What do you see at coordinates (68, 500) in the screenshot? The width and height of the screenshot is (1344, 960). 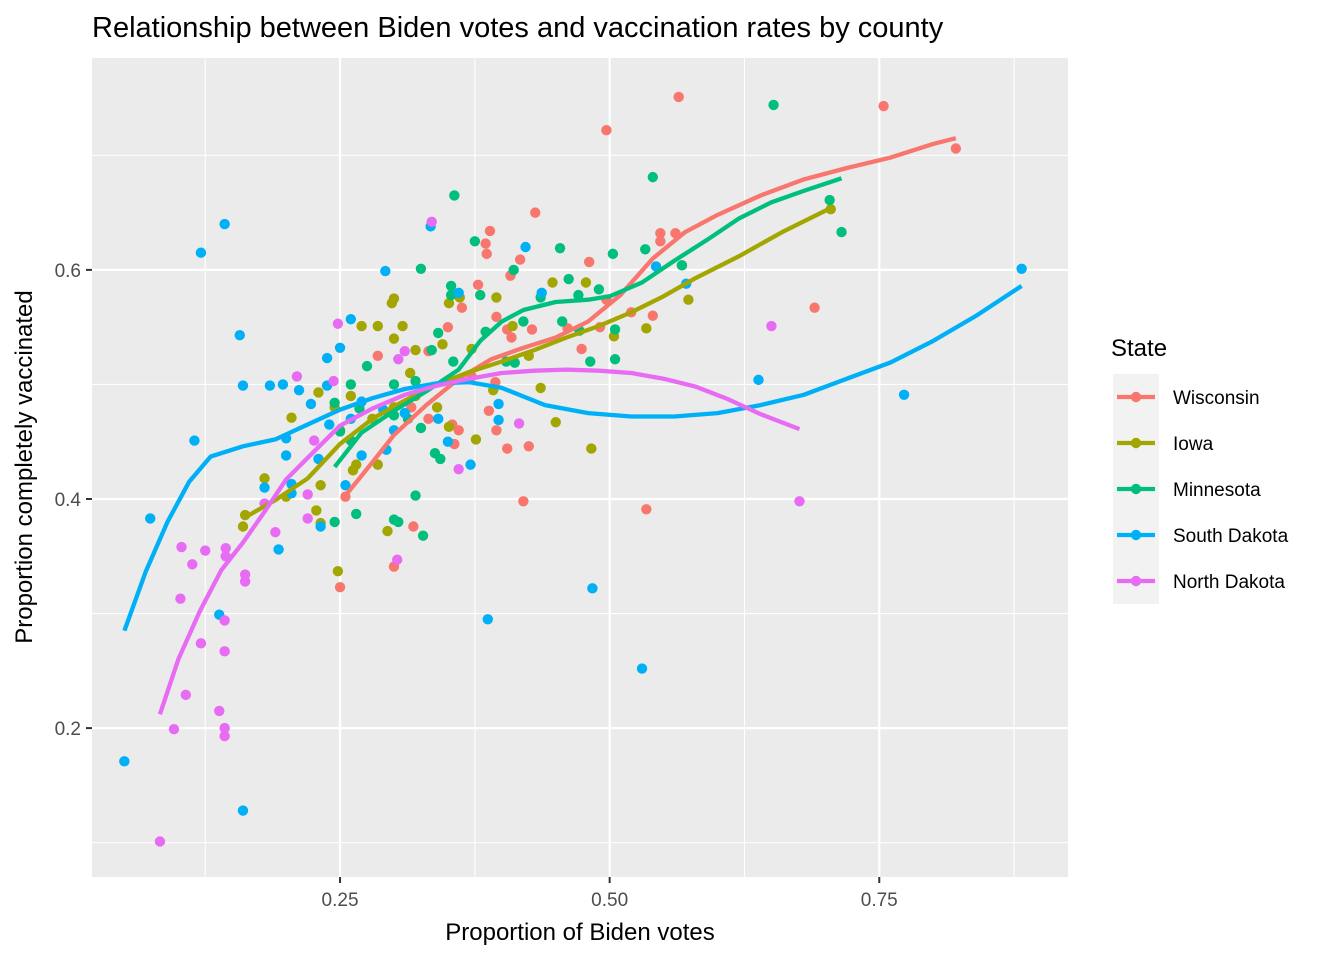 I see `y-tick-label: 0.4` at bounding box center [68, 500].